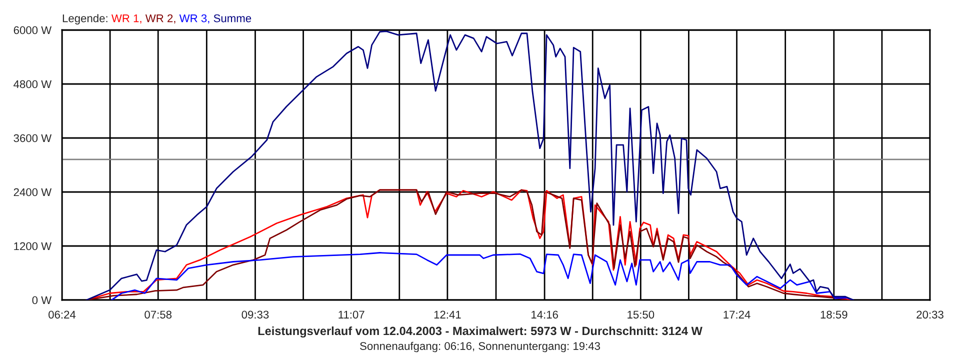 The height and width of the screenshot is (360, 960). What do you see at coordinates (480, 347) in the screenshot?
I see `text: Sonnenaufgang: 06:16, Sonnenuntergang: 19:43` at bounding box center [480, 347].